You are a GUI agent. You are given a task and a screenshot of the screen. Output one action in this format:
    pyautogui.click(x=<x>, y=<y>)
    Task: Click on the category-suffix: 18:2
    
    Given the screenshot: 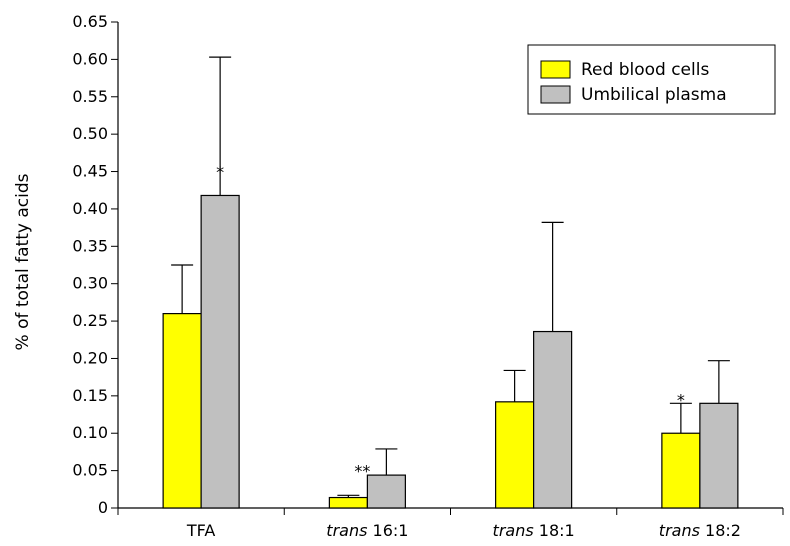 What is the action you would take?
    pyautogui.click(x=720, y=530)
    